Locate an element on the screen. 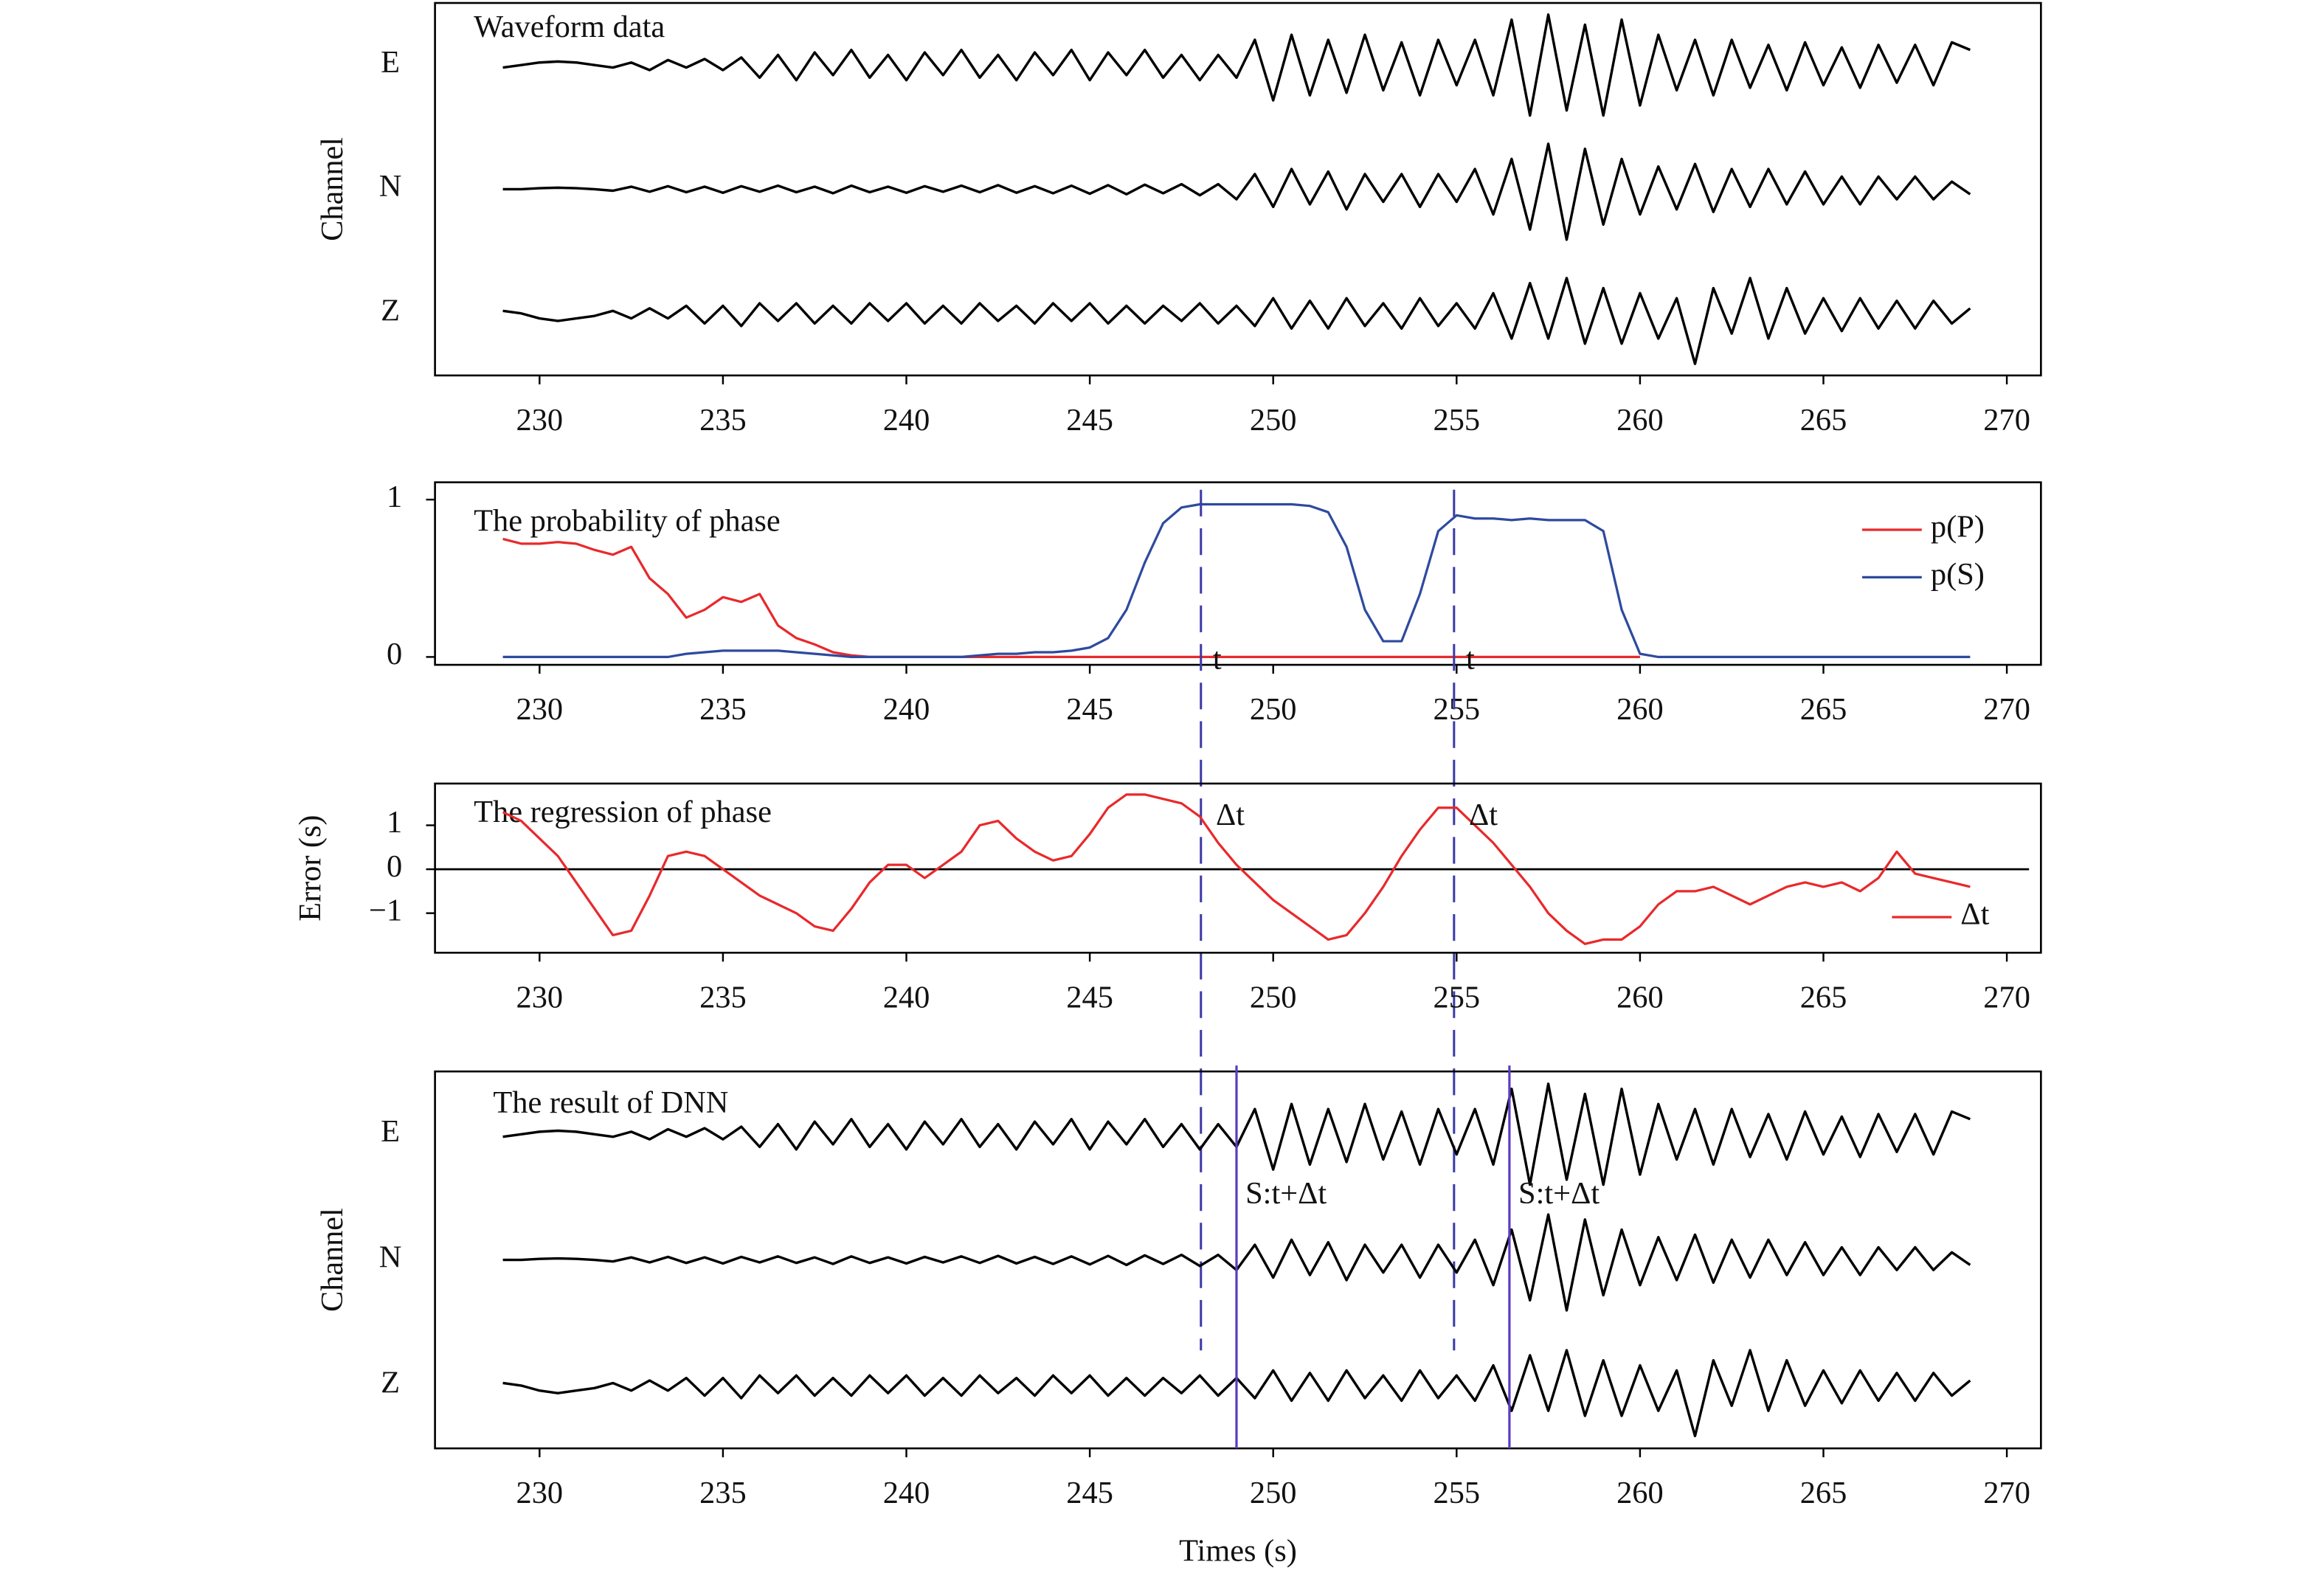  legend-label: p(S) is located at coordinates (1958, 574).